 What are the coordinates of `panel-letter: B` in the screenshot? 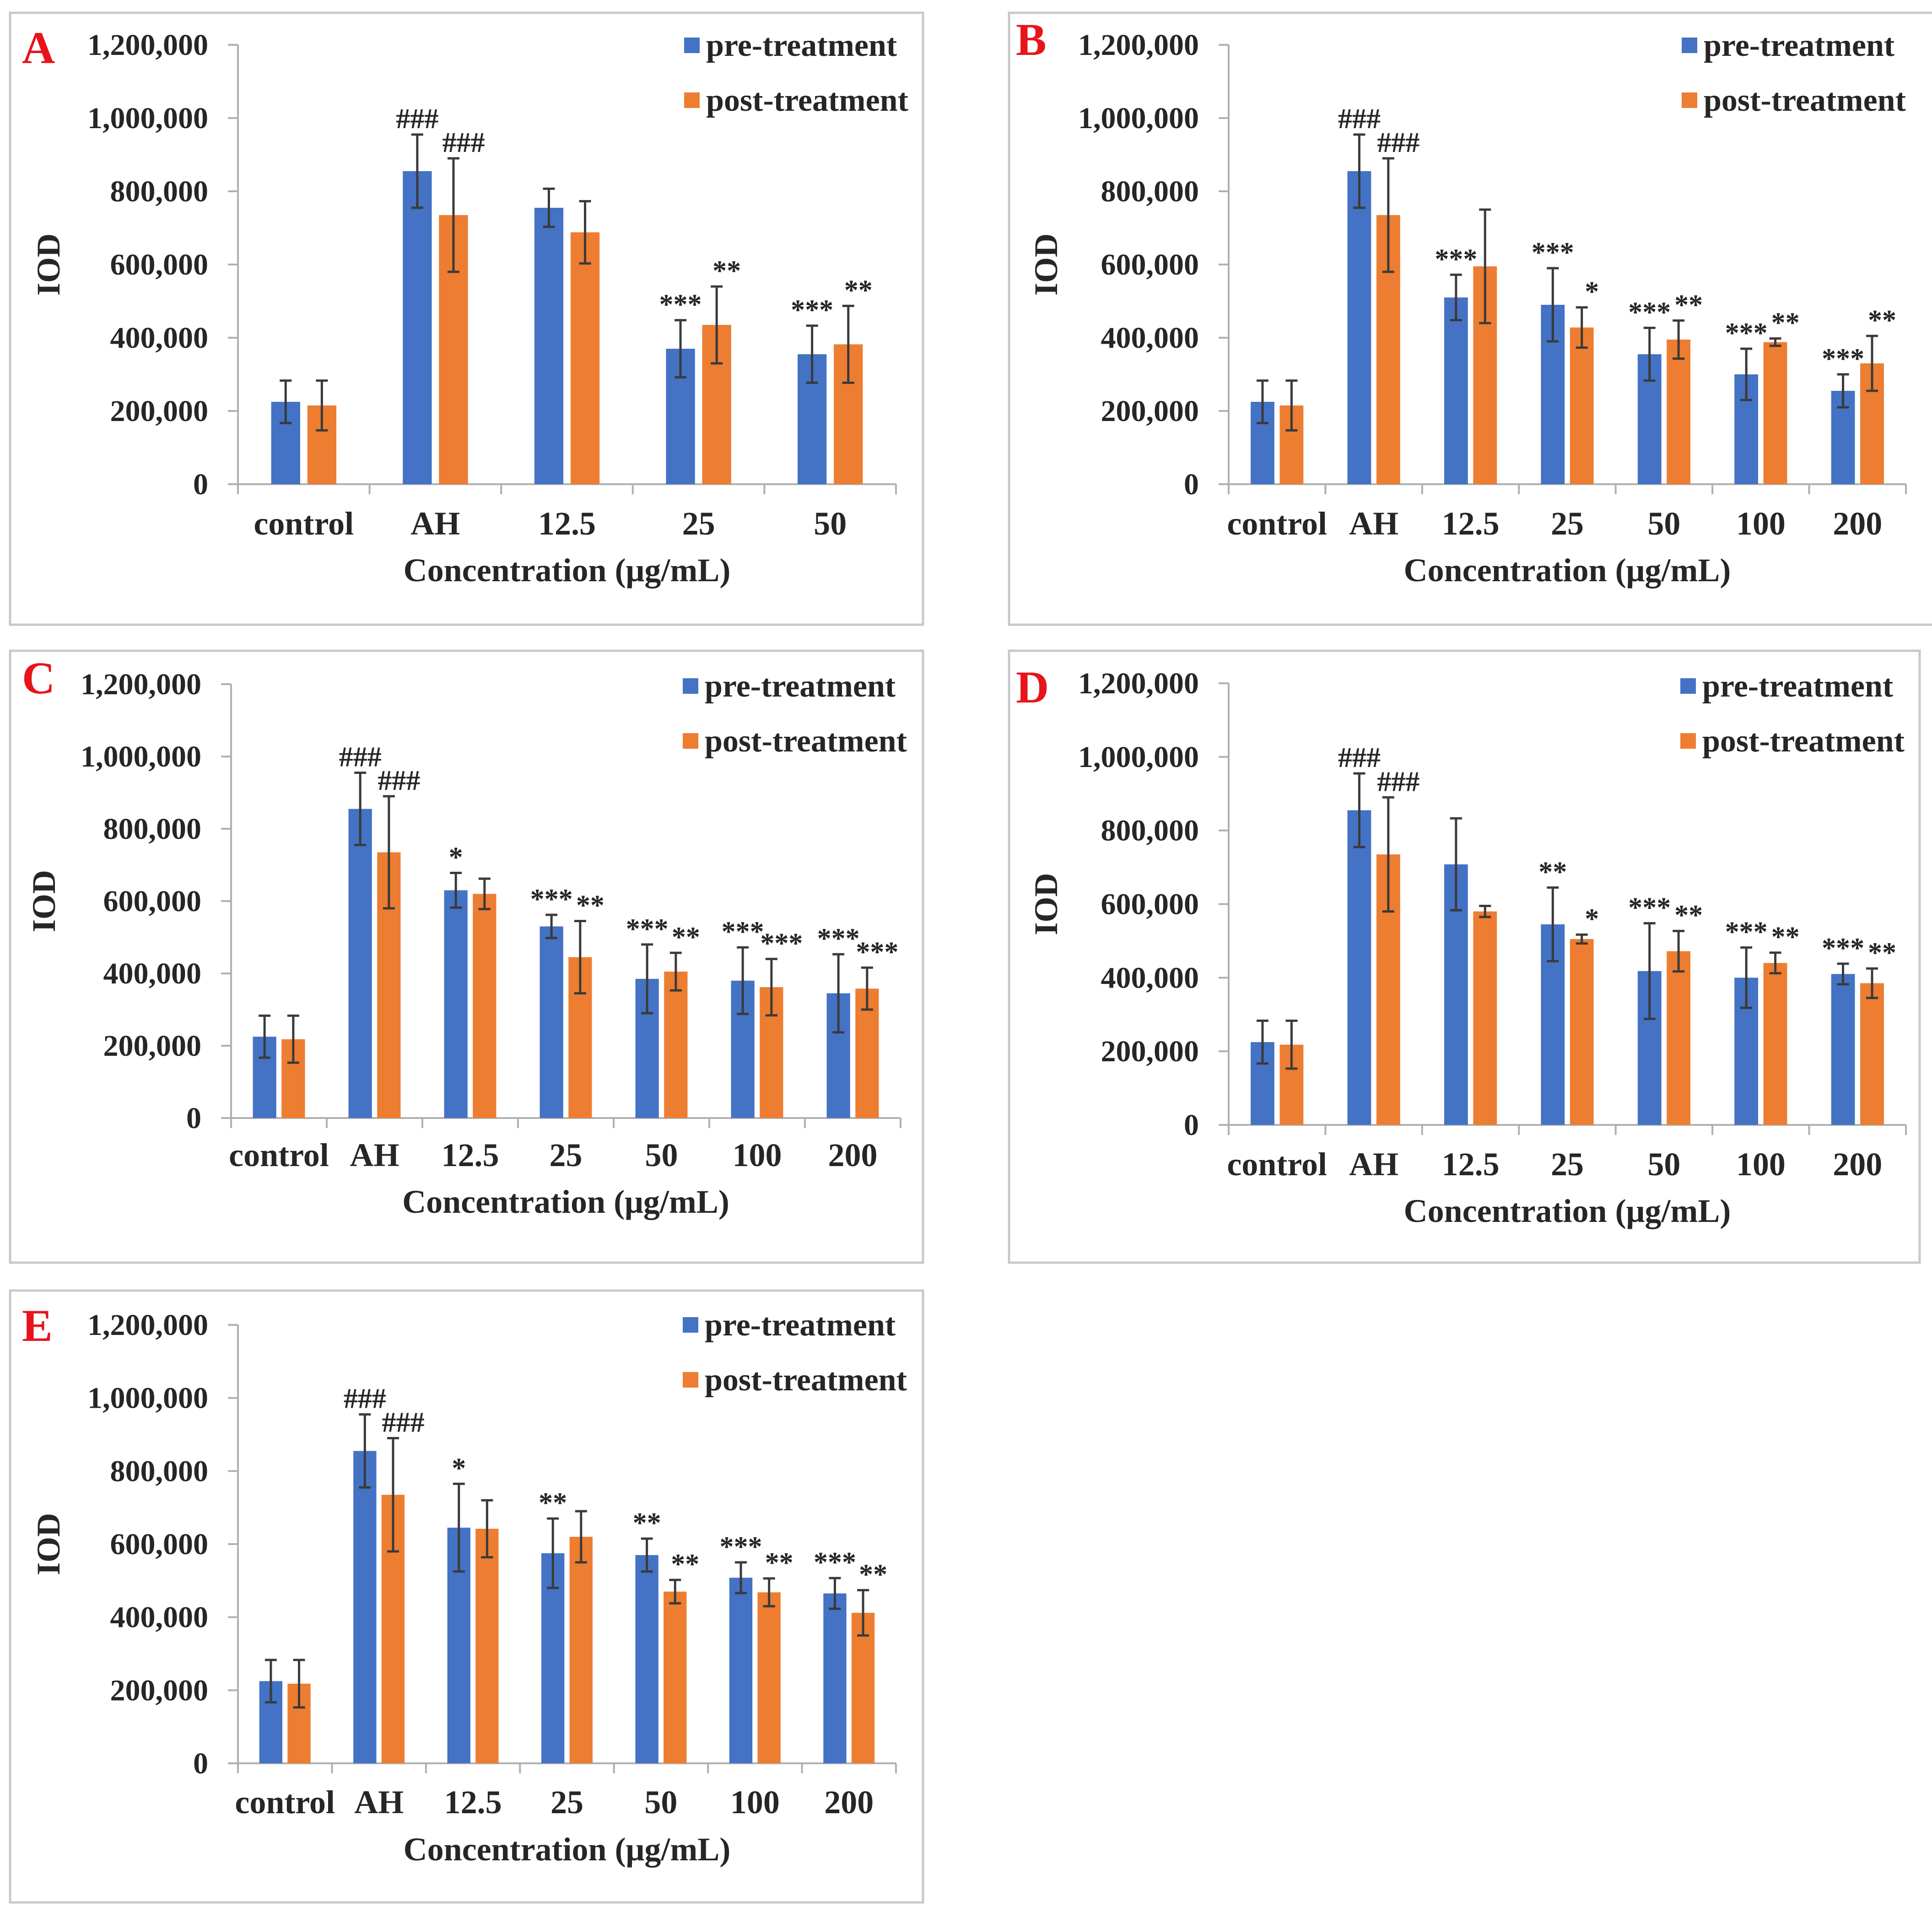 It's located at (1031, 39).